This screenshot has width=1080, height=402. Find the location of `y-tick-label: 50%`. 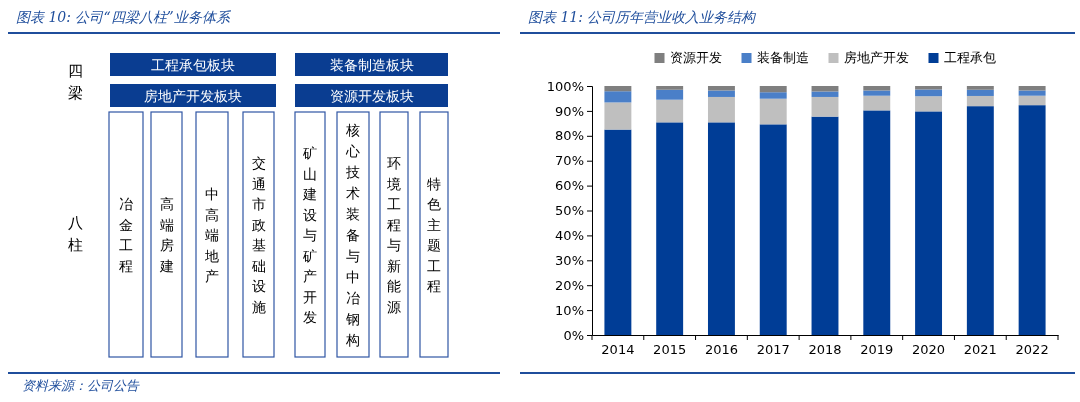

y-tick-label: 50% is located at coordinates (569, 211).